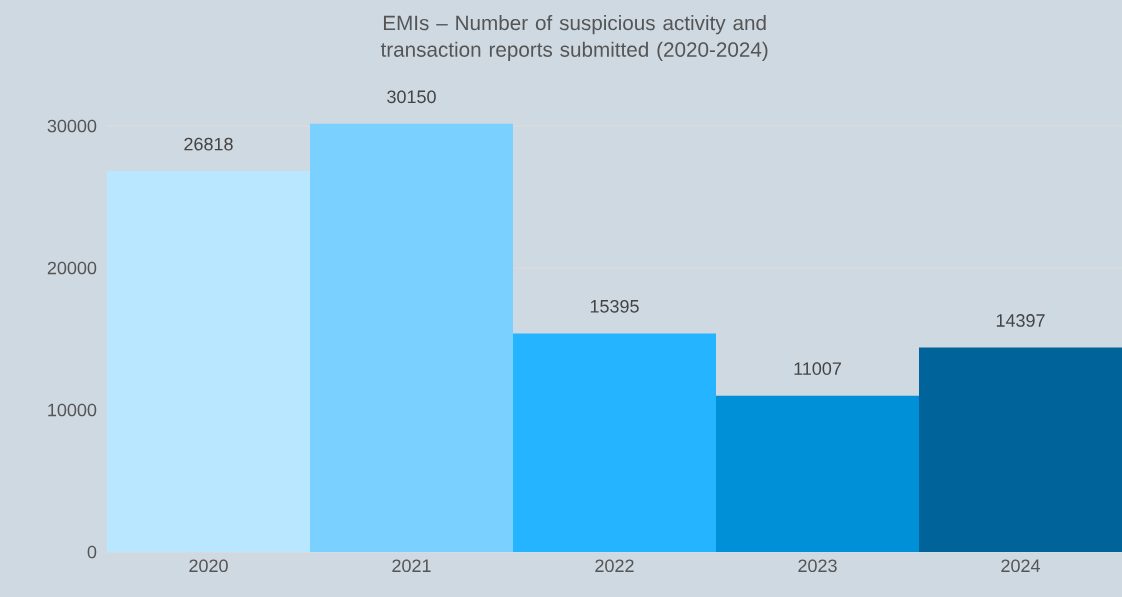 Image resolution: width=1122 pixels, height=597 pixels. I want to click on x-tick-label: 2023, so click(817, 566).